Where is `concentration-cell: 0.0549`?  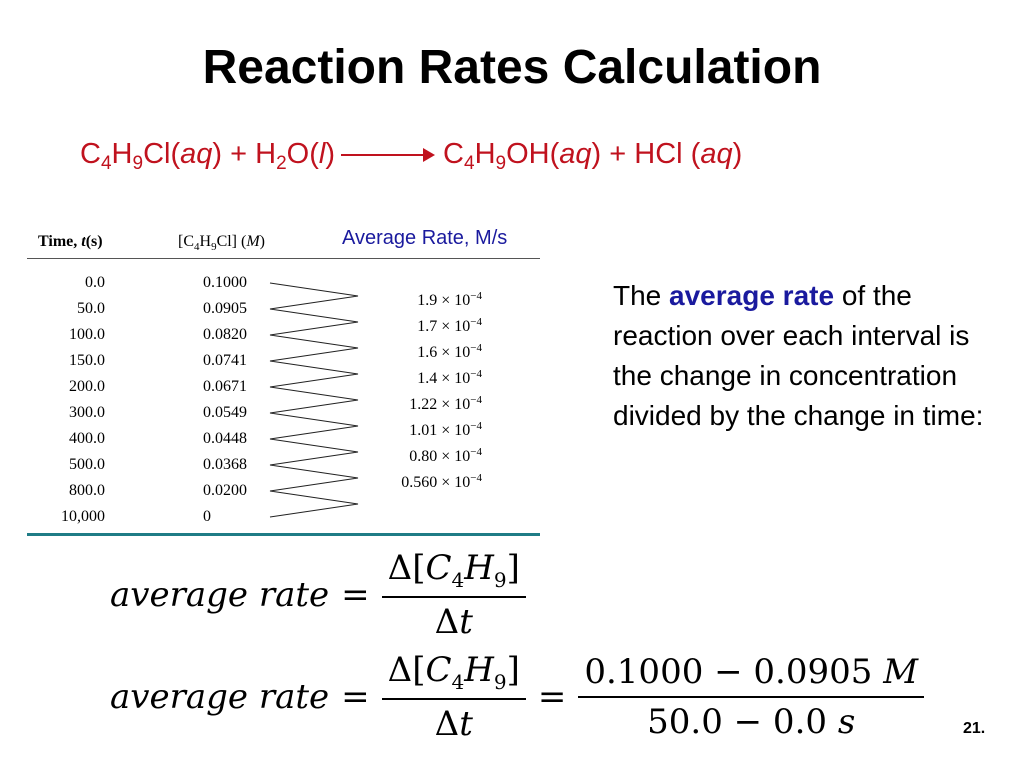 concentration-cell: 0.0549 is located at coordinates (225, 412).